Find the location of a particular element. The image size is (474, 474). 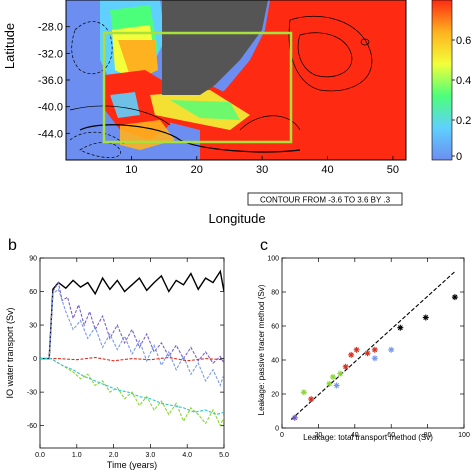

y-tick-label: 100 is located at coordinates (273, 259).